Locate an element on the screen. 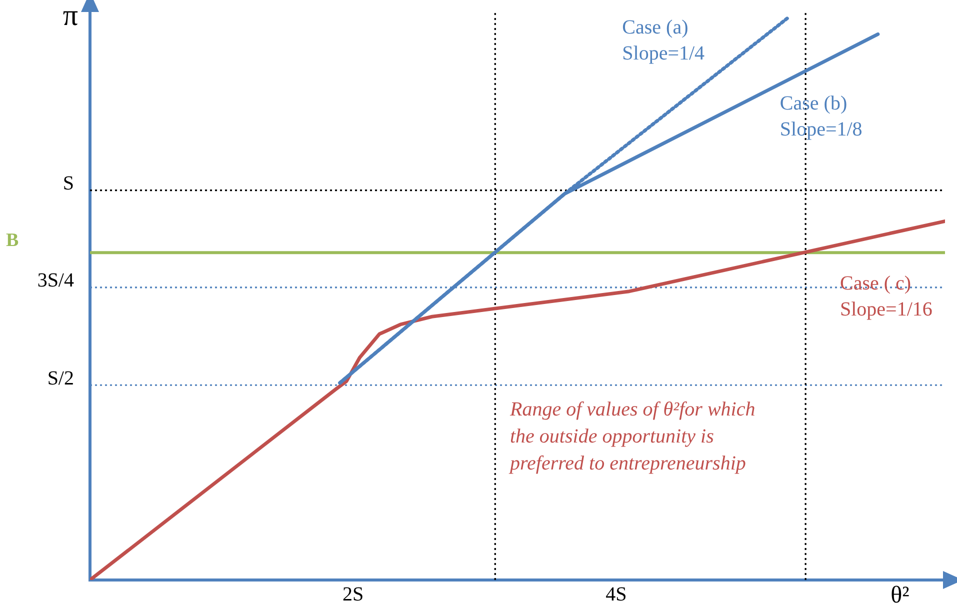 The image size is (957, 614). annotation: Range of values of θ²for which the outside opportunity is preferred to entrepreneurship is located at coordinates (632, 436).